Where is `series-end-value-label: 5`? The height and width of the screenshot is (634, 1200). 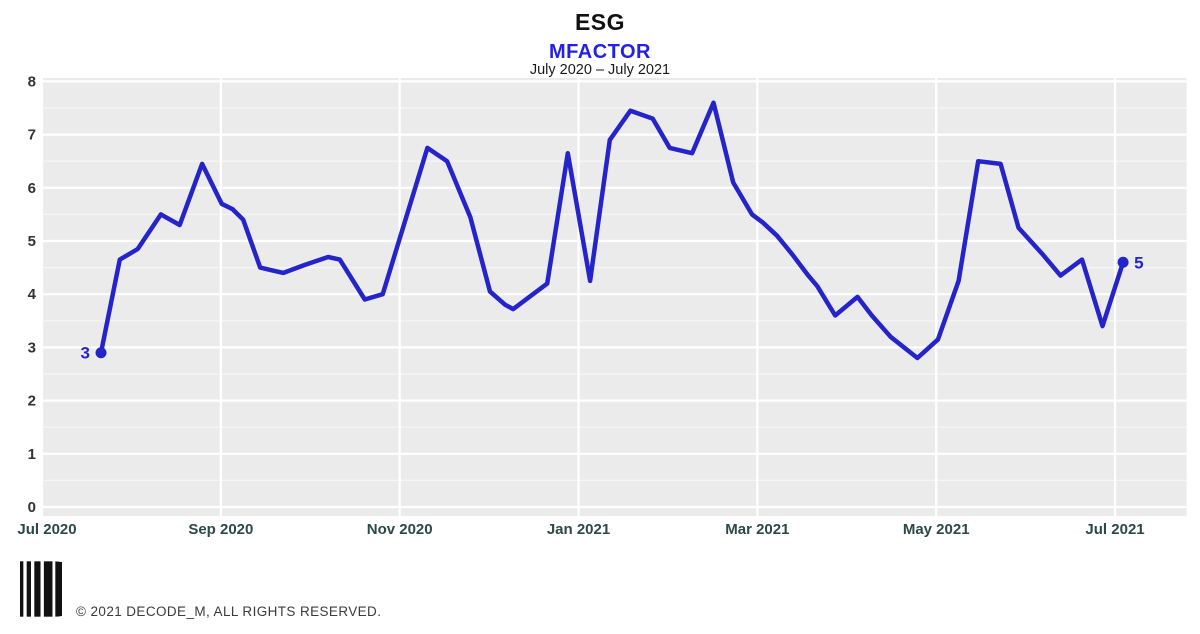 series-end-value-label: 5 is located at coordinates (1138, 262).